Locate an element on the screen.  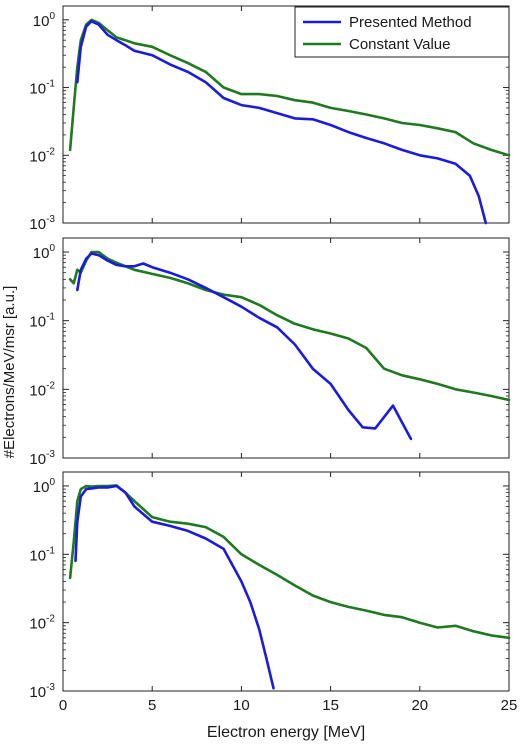
x-axis-label: Electron energy [MeV] is located at coordinates (286, 732).